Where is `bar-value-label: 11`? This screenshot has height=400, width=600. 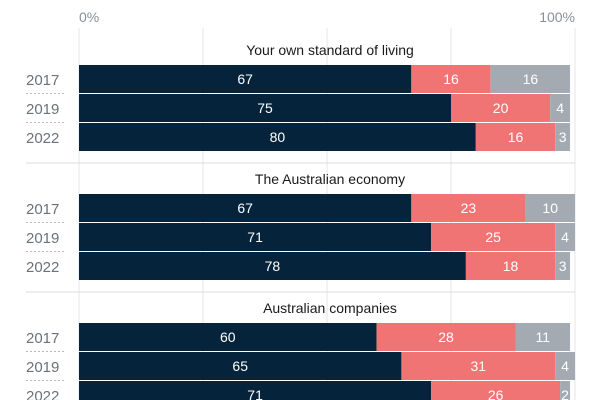
bar-value-label: 11 is located at coordinates (542, 337).